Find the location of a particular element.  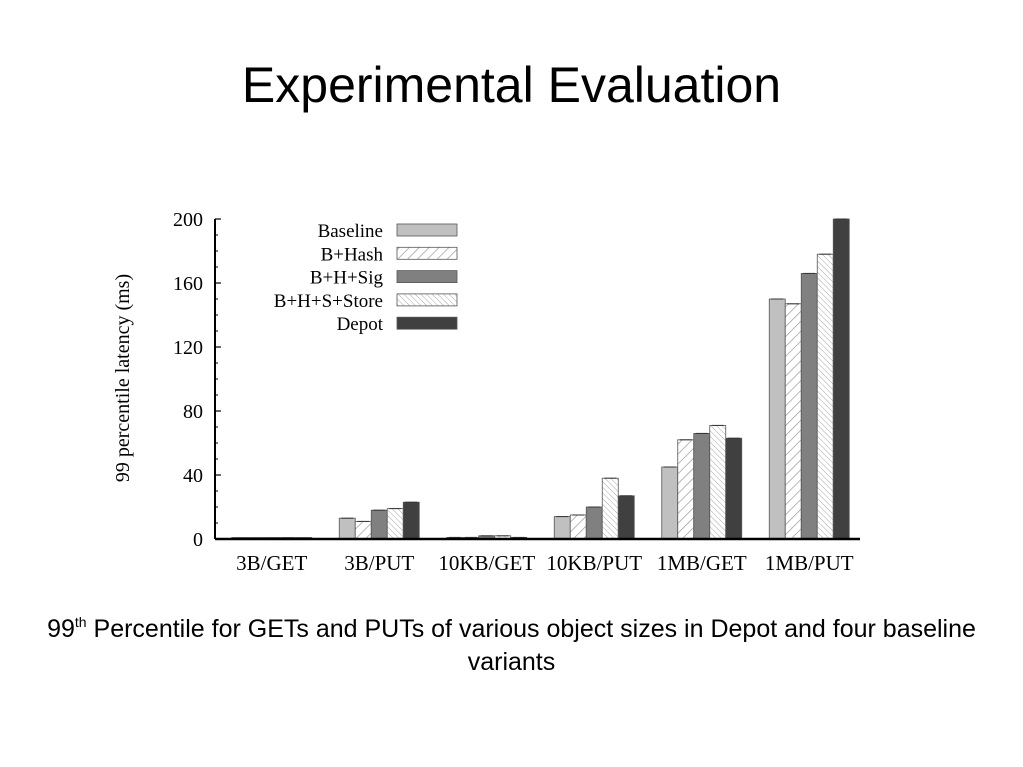

x-tick-label: 1MB/GET is located at coordinates (702, 563).